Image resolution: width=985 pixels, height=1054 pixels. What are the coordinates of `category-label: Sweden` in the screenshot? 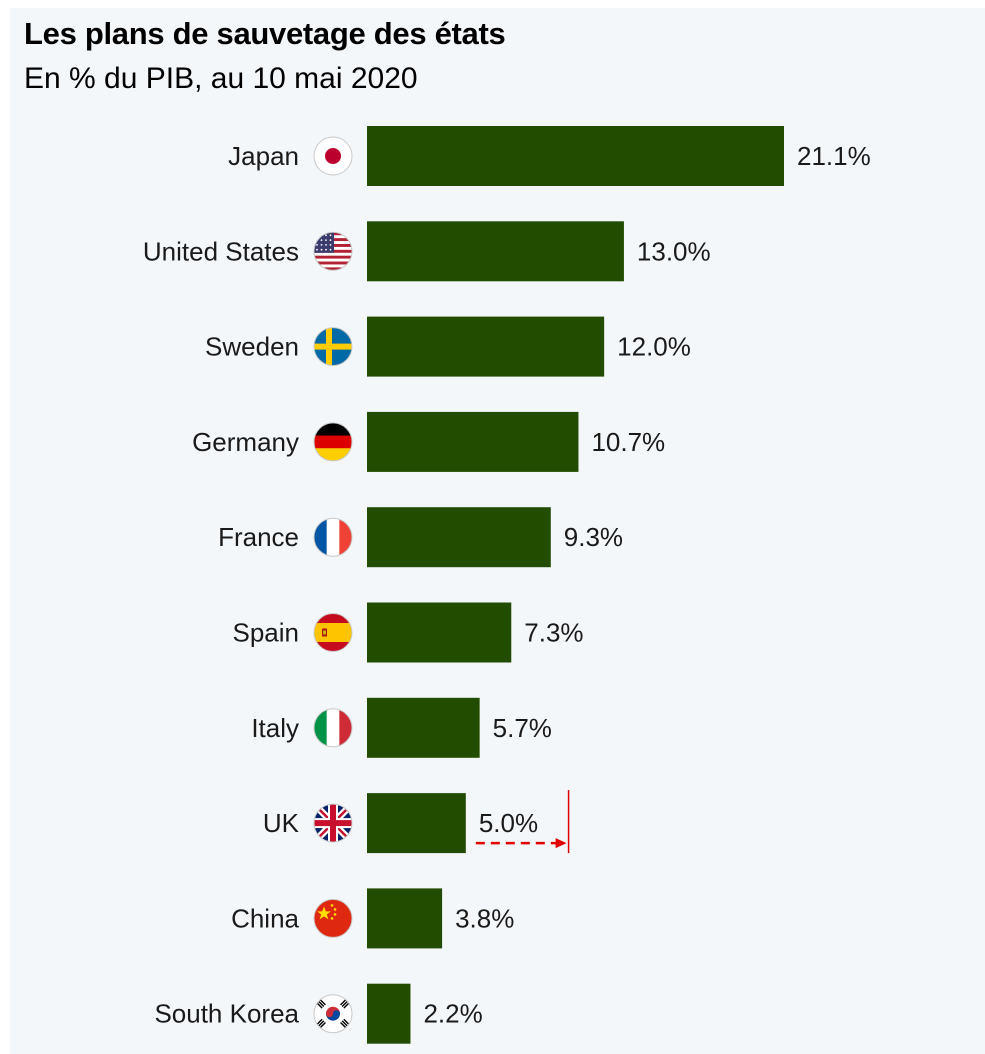 It's located at (252, 347).